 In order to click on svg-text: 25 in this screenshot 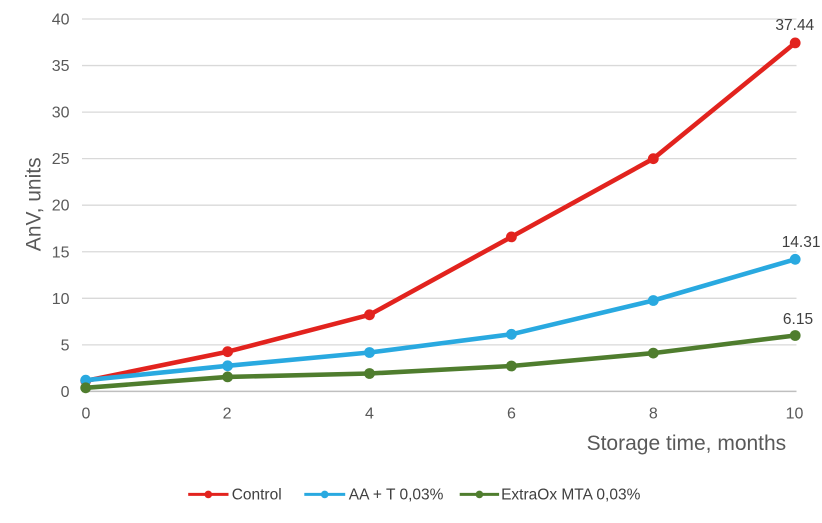, I will do `click(61, 159)`.